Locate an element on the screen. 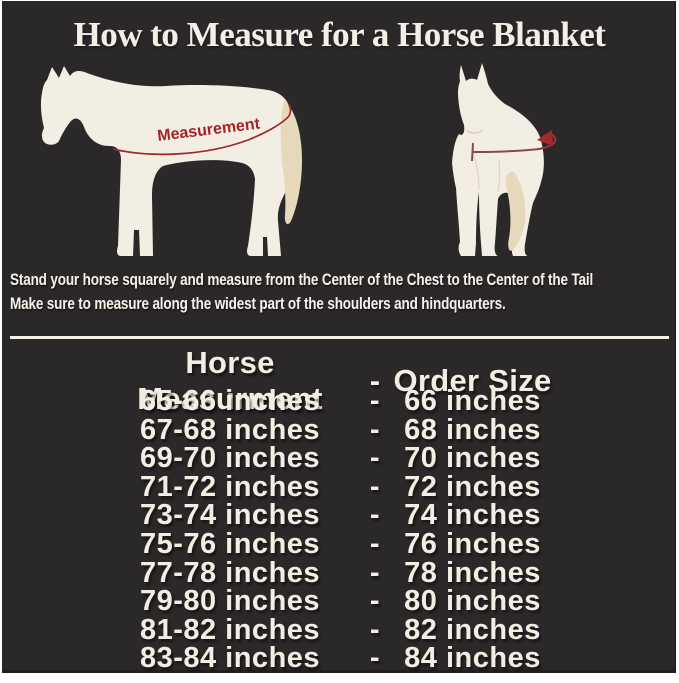 The width and height of the screenshot is (679, 683). order-size-cell: 76 inches is located at coordinates (472, 543).